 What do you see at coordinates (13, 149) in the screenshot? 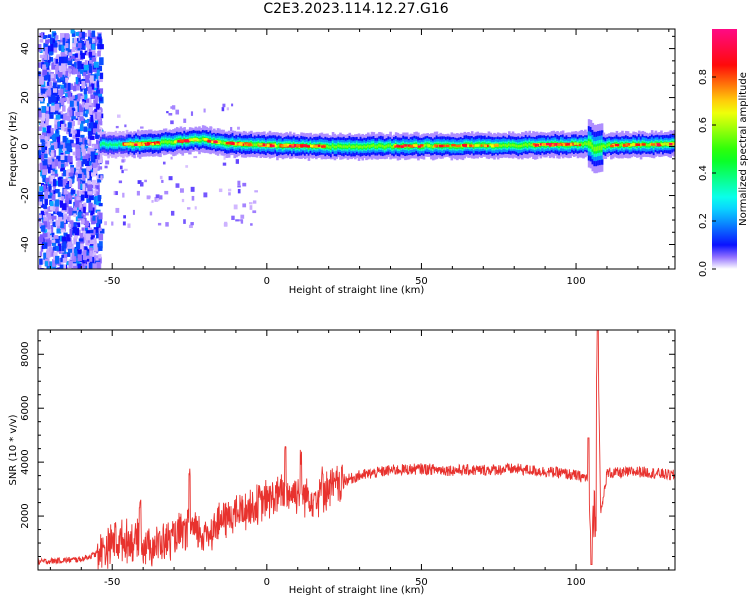
I see `heatmap-y-label: Frequency (Hz)` at bounding box center [13, 149].